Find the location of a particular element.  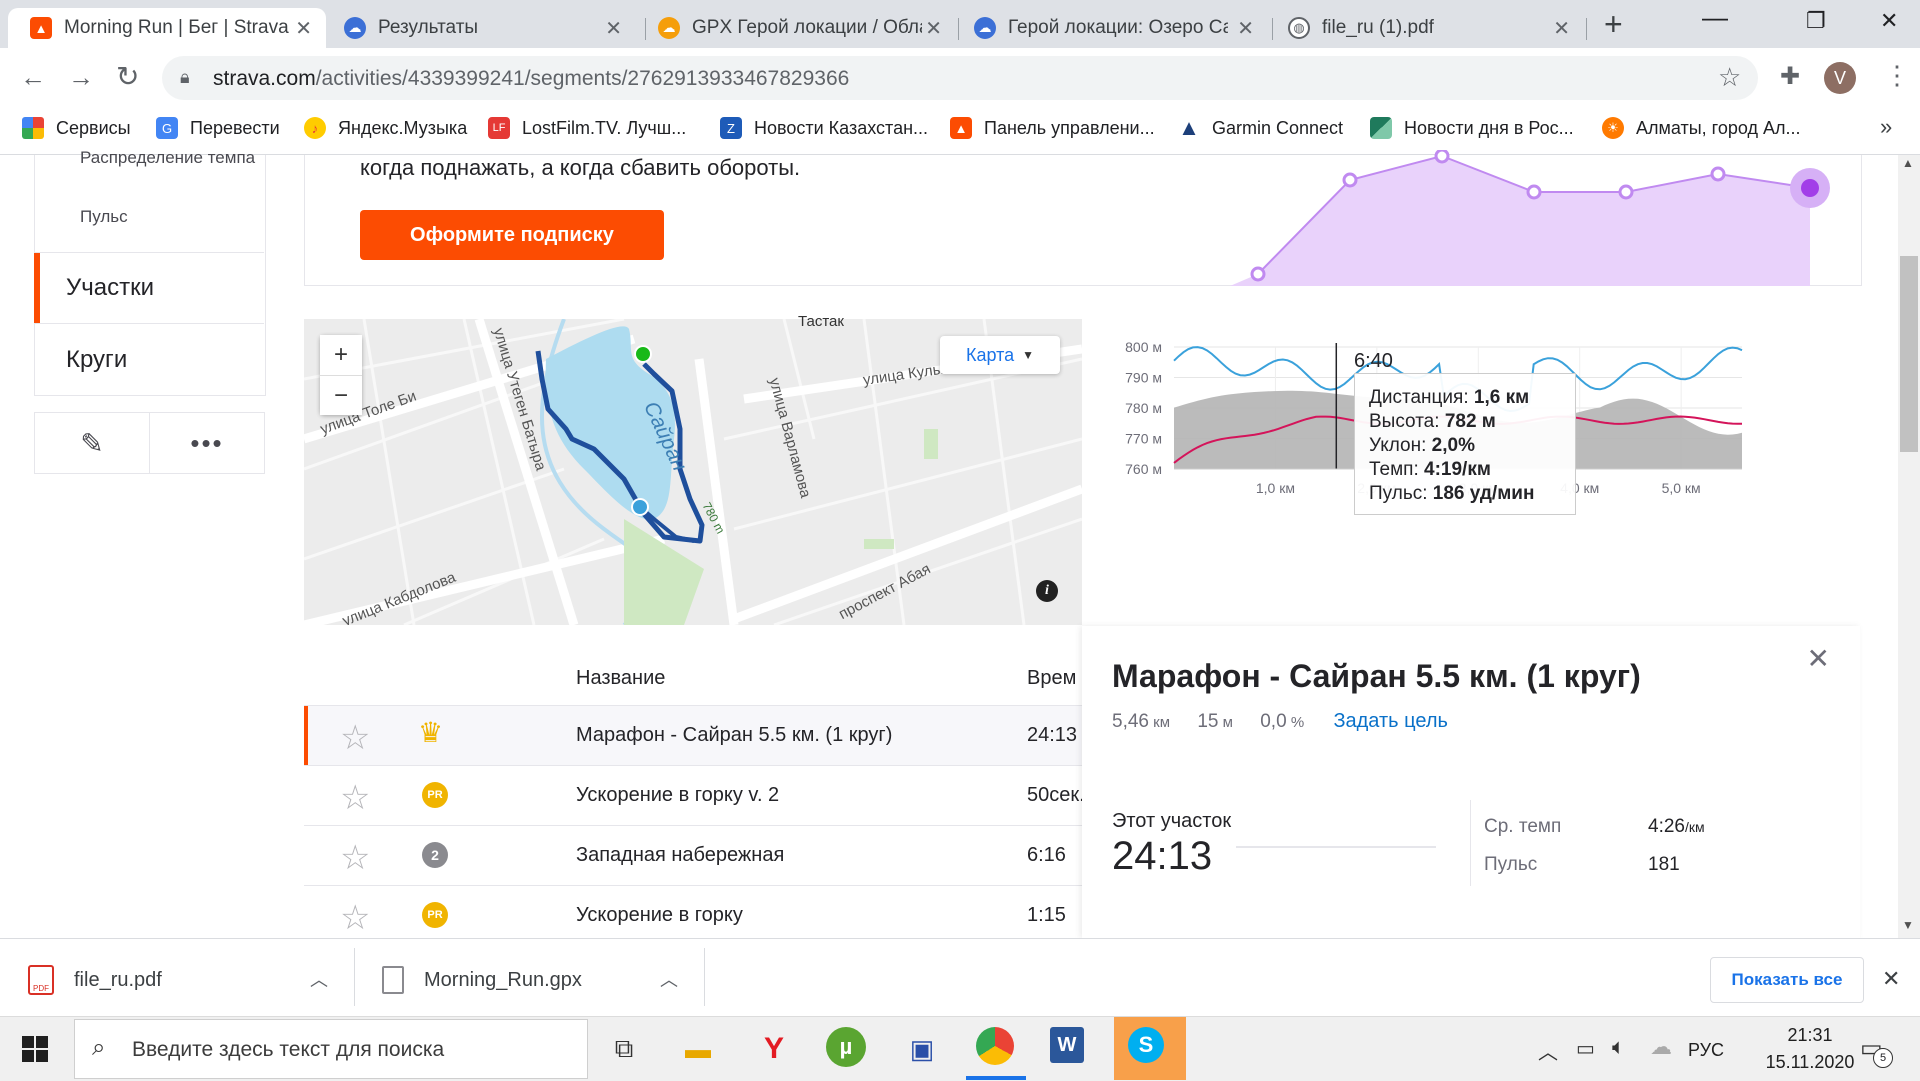

sidebar-item-laps: Круги is located at coordinates (97, 359).